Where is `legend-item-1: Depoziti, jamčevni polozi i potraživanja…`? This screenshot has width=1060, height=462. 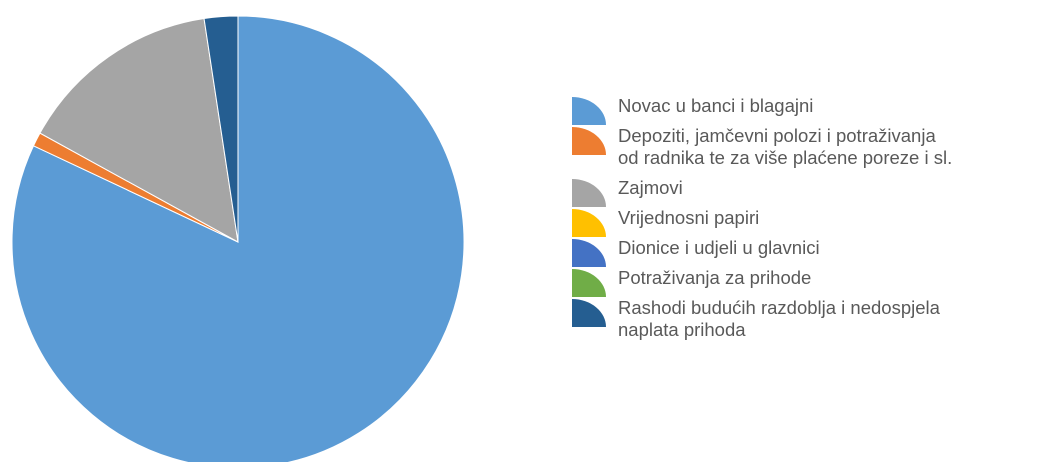 legend-item-1: Depoziti, jamčevni polozi i potraživanja… is located at coordinates (812, 147).